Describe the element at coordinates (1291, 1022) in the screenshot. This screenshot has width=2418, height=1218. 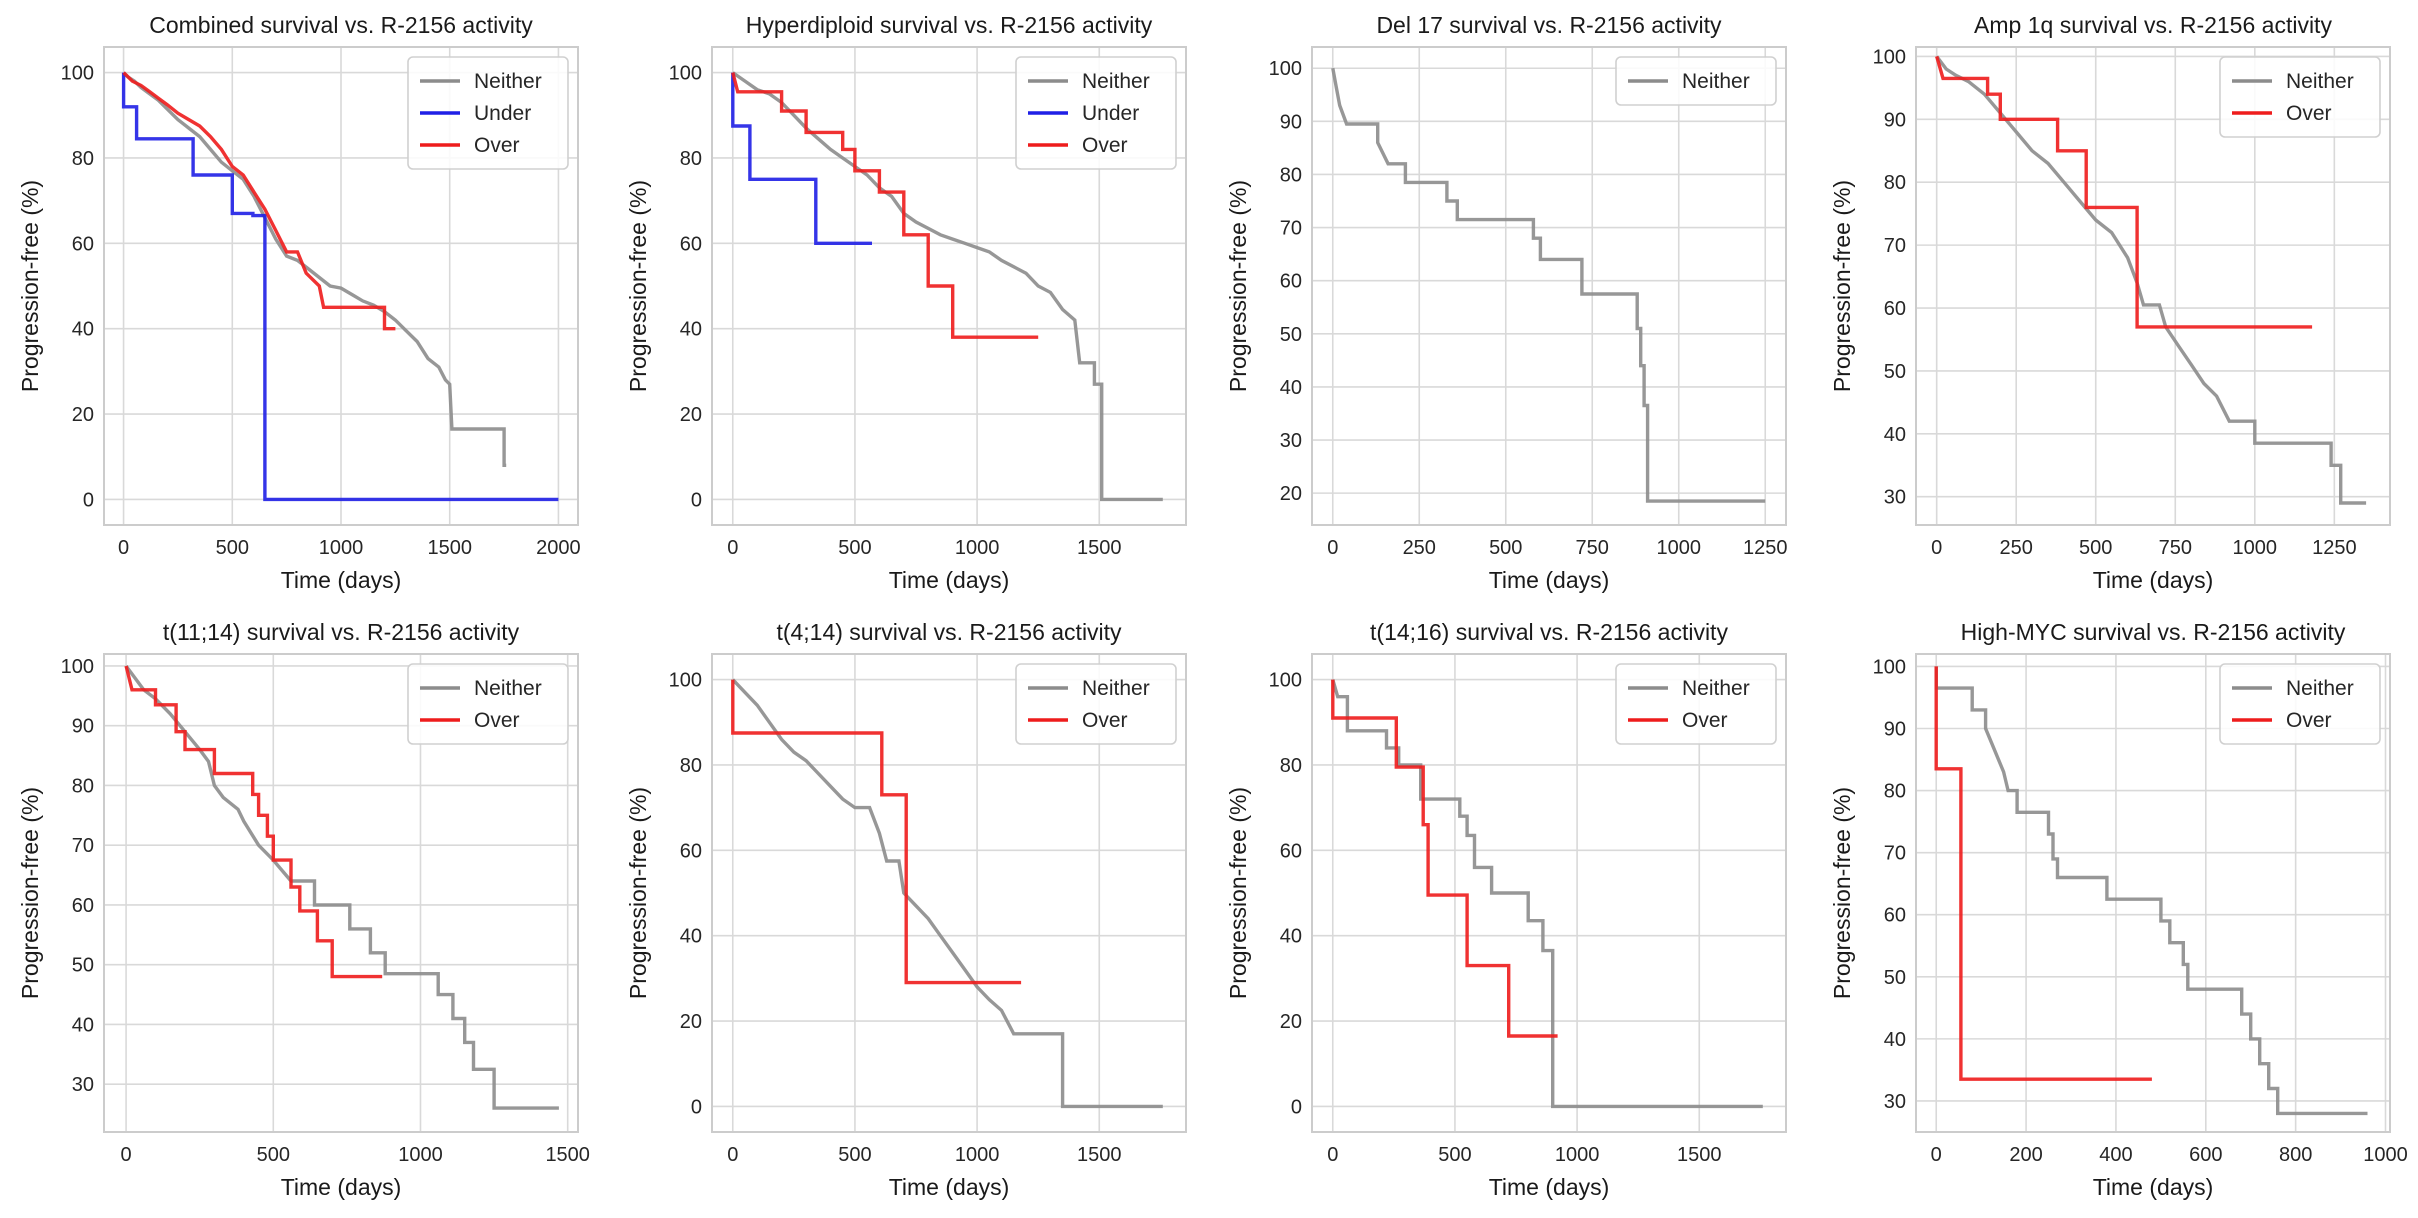
I see `y-tick-label: 20` at that location.